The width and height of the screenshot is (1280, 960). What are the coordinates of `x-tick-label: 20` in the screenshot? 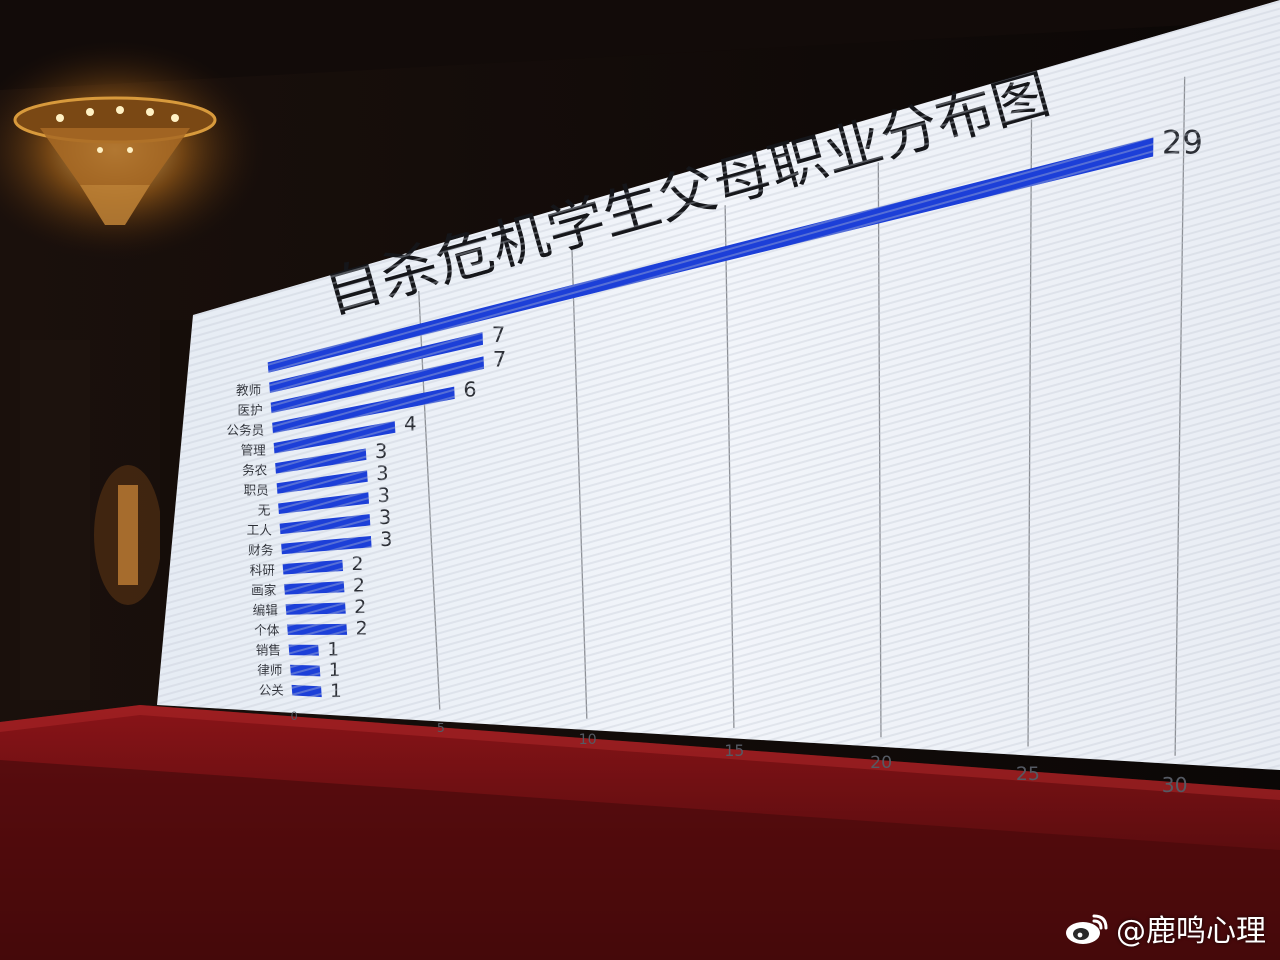 It's located at (881, 763).